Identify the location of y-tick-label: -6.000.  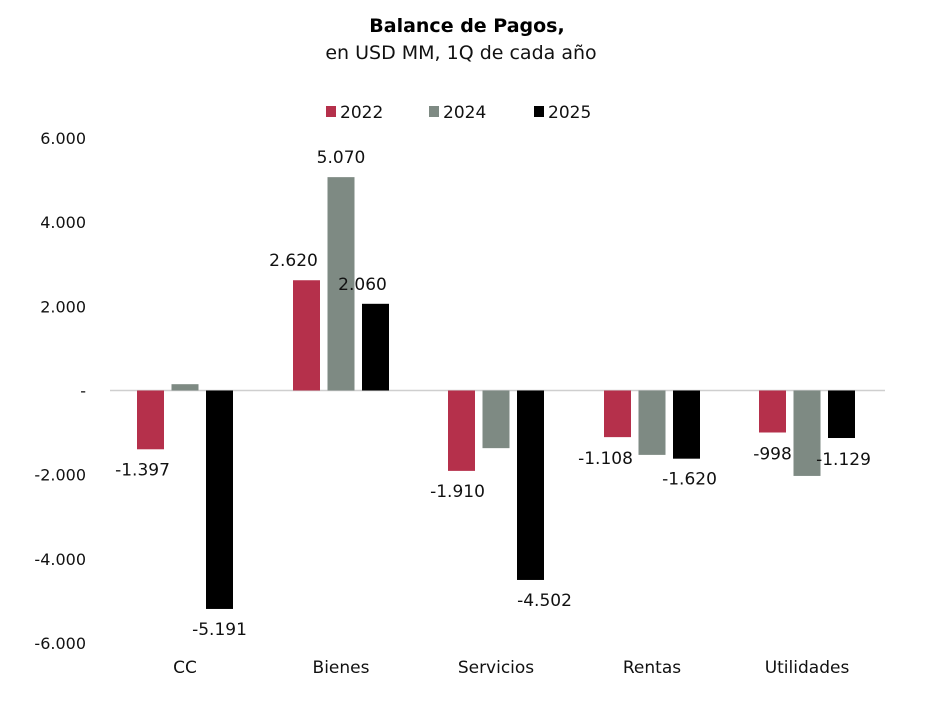
(60, 643).